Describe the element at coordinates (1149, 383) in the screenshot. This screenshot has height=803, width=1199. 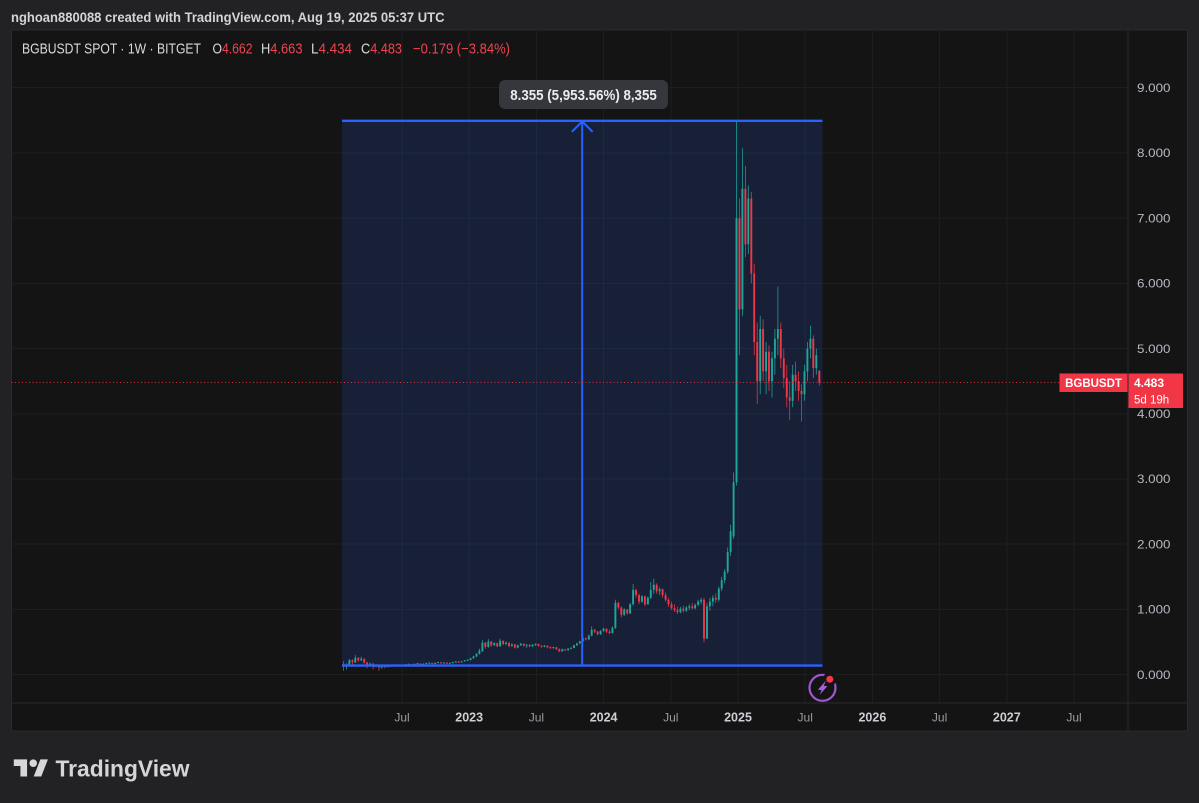
I see `svg-text: 4.483` at that location.